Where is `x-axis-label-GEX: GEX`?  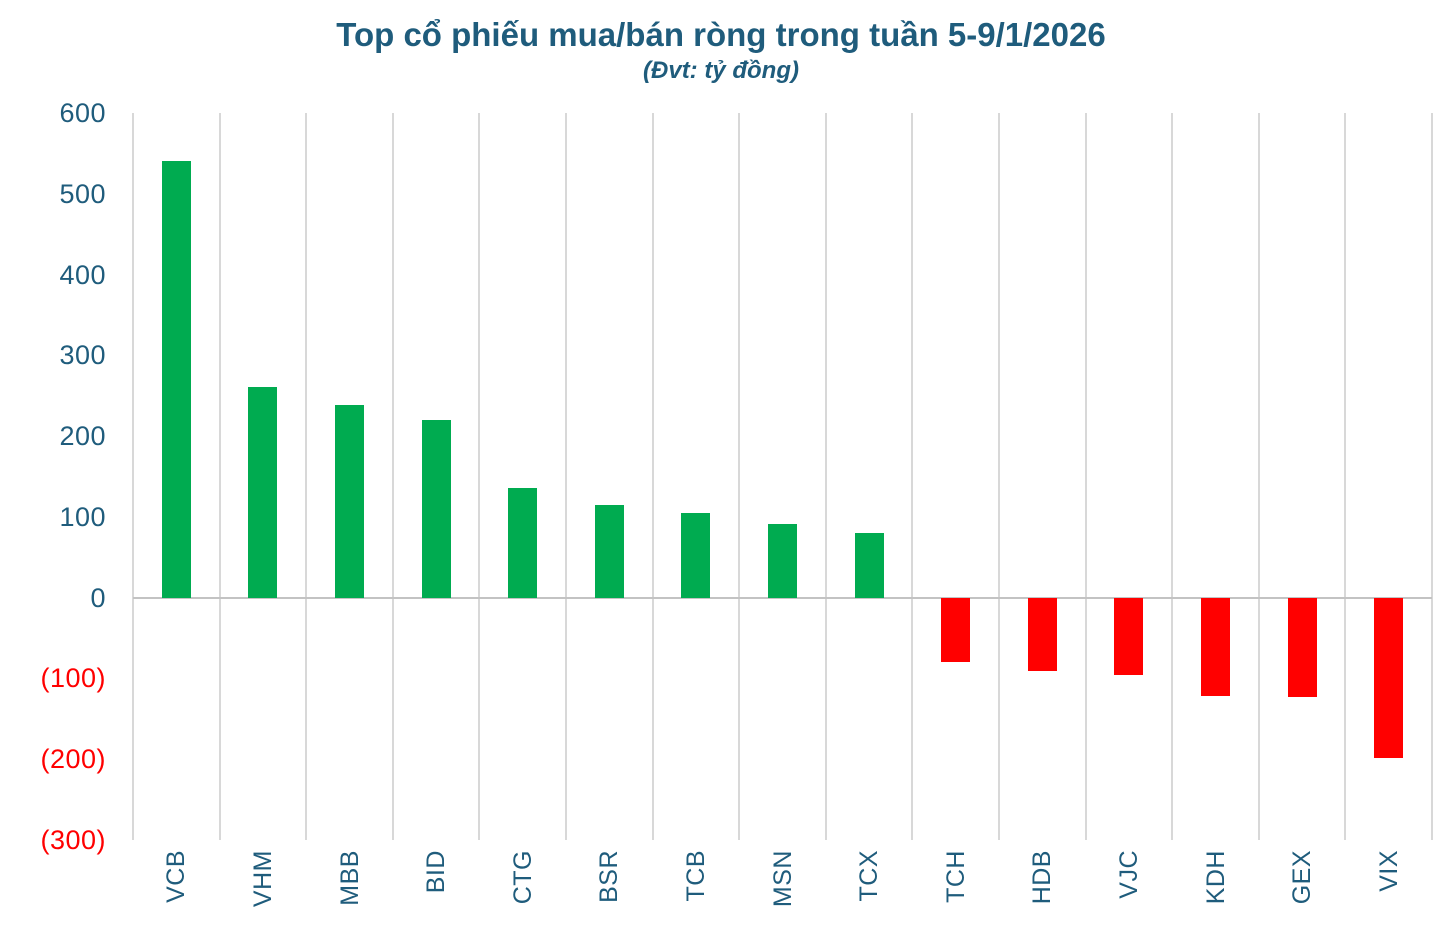 x-axis-label-GEX: GEX is located at coordinates (1302, 877).